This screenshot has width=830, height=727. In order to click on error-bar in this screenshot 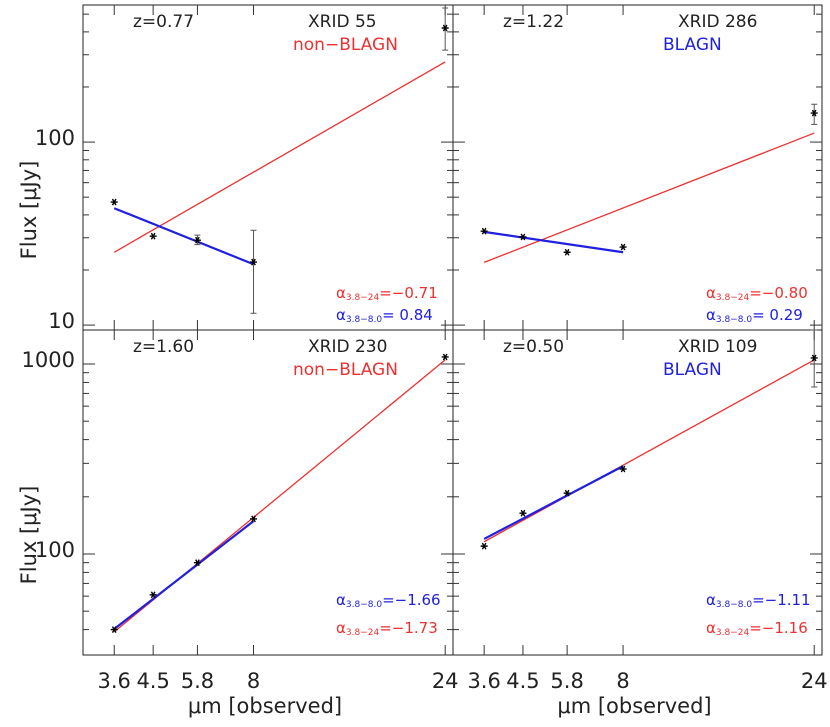, I will do `click(253, 271)`.